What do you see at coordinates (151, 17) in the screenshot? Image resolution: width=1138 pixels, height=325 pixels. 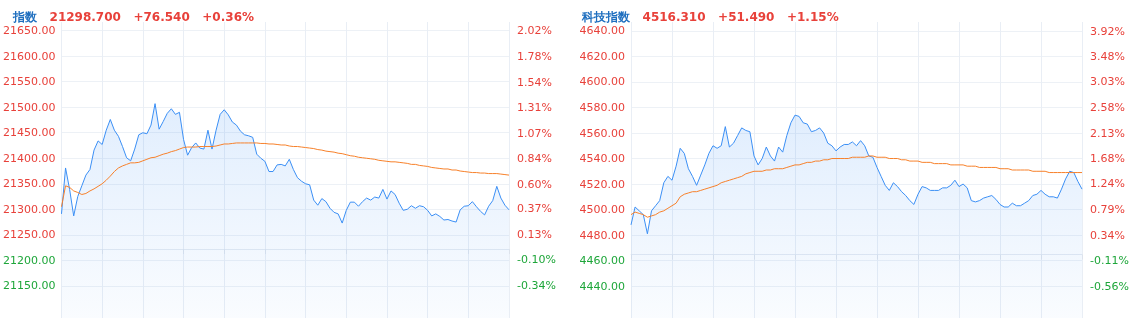 I see `chart-subtitle: 21298.700 +76.540 +0.36%` at bounding box center [151, 17].